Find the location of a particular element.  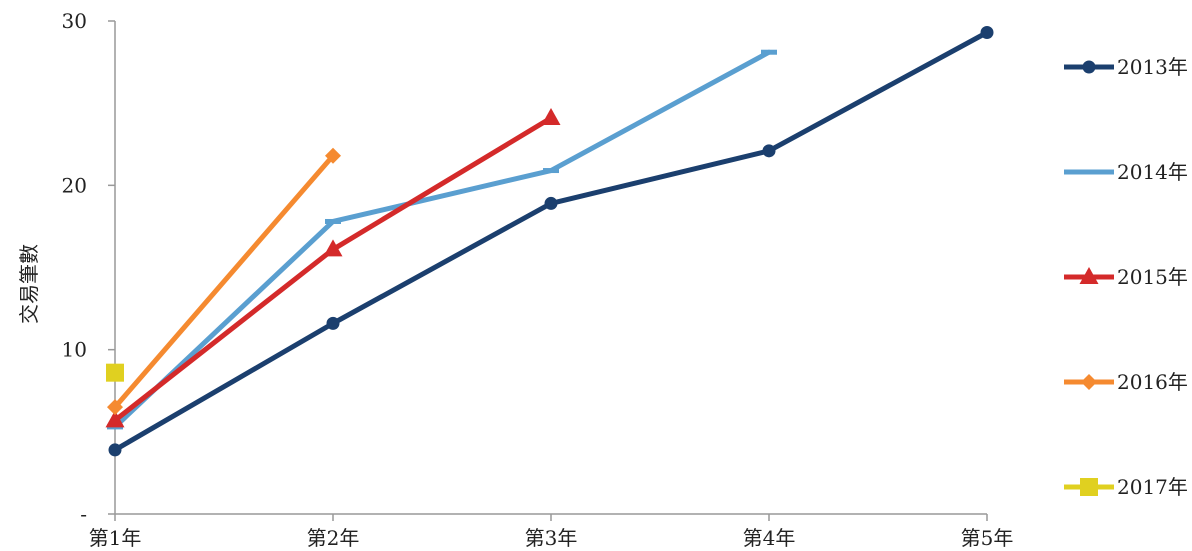

x-tick-label: 第5年 is located at coordinates (987, 538).